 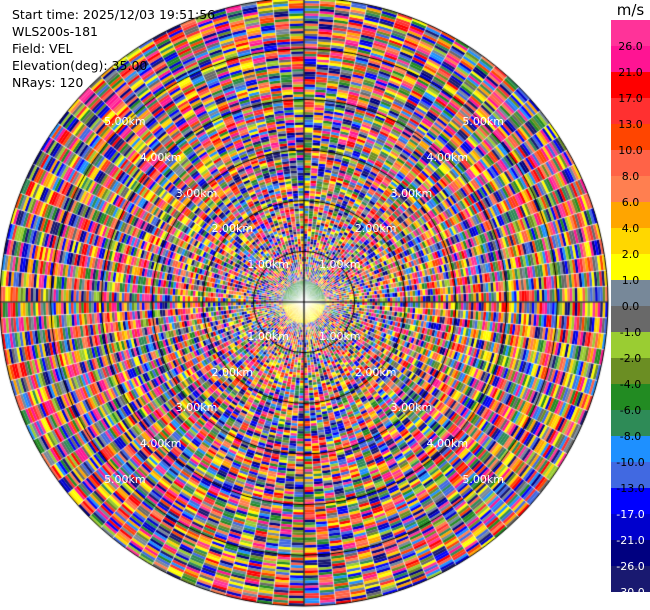 I want to click on colorbar-tick-label: -21.0, so click(x=630, y=540).